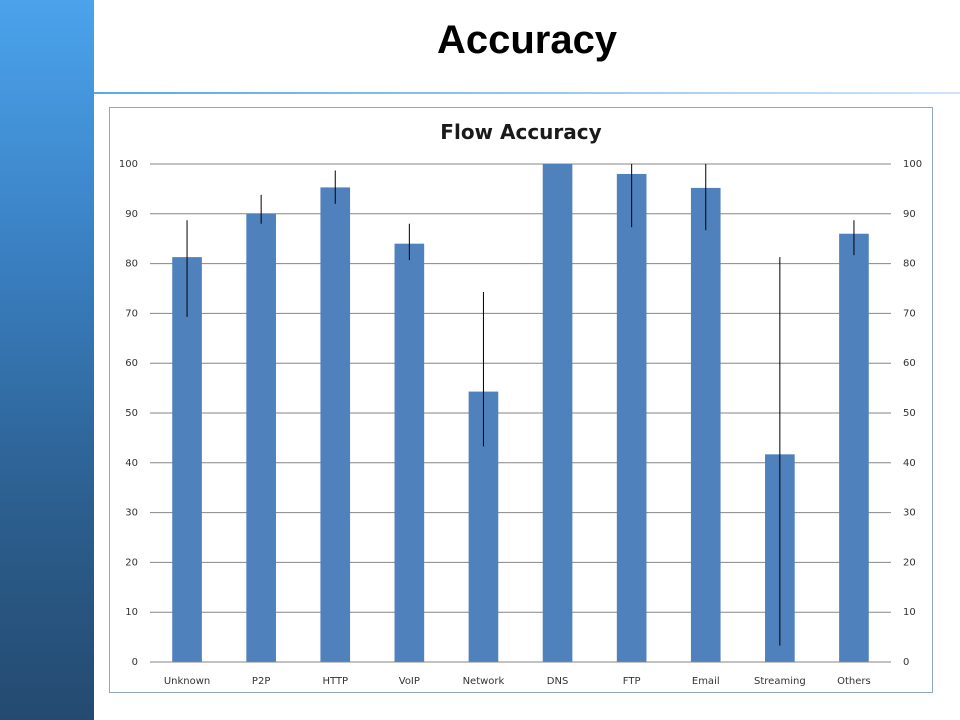 The width and height of the screenshot is (960, 720). I want to click on x-tick-label: Email, so click(706, 681).